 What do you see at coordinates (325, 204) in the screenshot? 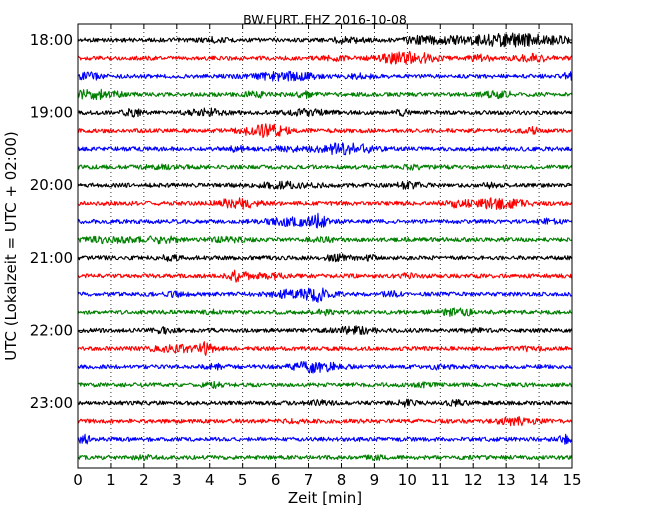
I see `trace-line-2015` at bounding box center [325, 204].